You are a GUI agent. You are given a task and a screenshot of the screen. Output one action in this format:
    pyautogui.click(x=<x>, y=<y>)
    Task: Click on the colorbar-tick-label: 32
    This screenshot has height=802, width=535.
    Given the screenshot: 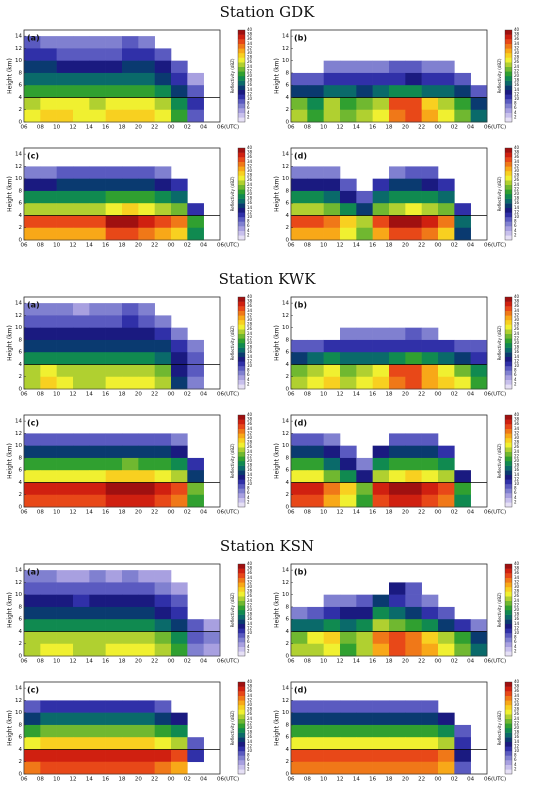 What is the action you would take?
    pyautogui.click(x=517, y=314)
    